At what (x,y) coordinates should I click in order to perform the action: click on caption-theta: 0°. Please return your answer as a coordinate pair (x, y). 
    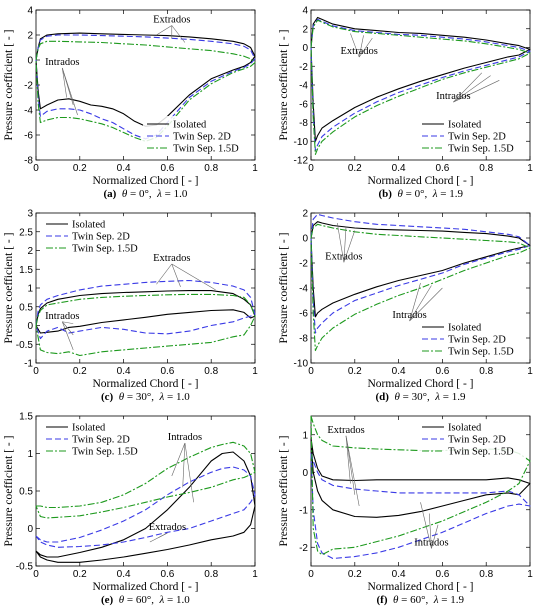
    Looking at the image, I should click on (143, 194).